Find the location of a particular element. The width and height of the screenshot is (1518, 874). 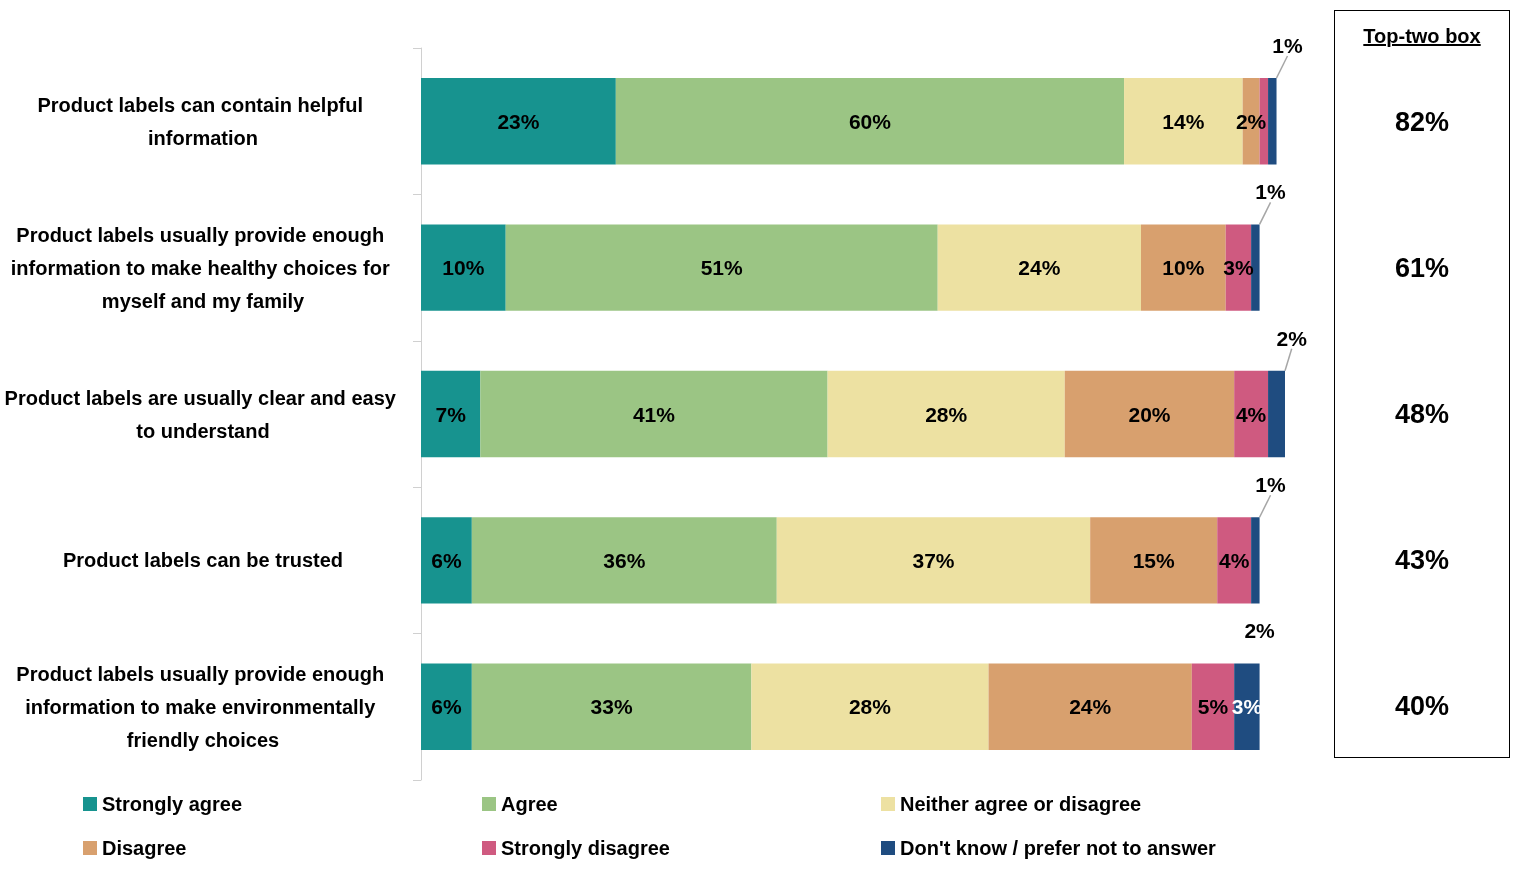

y-tick-label: Product labels usually provide enough information to make environmentally friendly choices is located at coordinates (203, 706).